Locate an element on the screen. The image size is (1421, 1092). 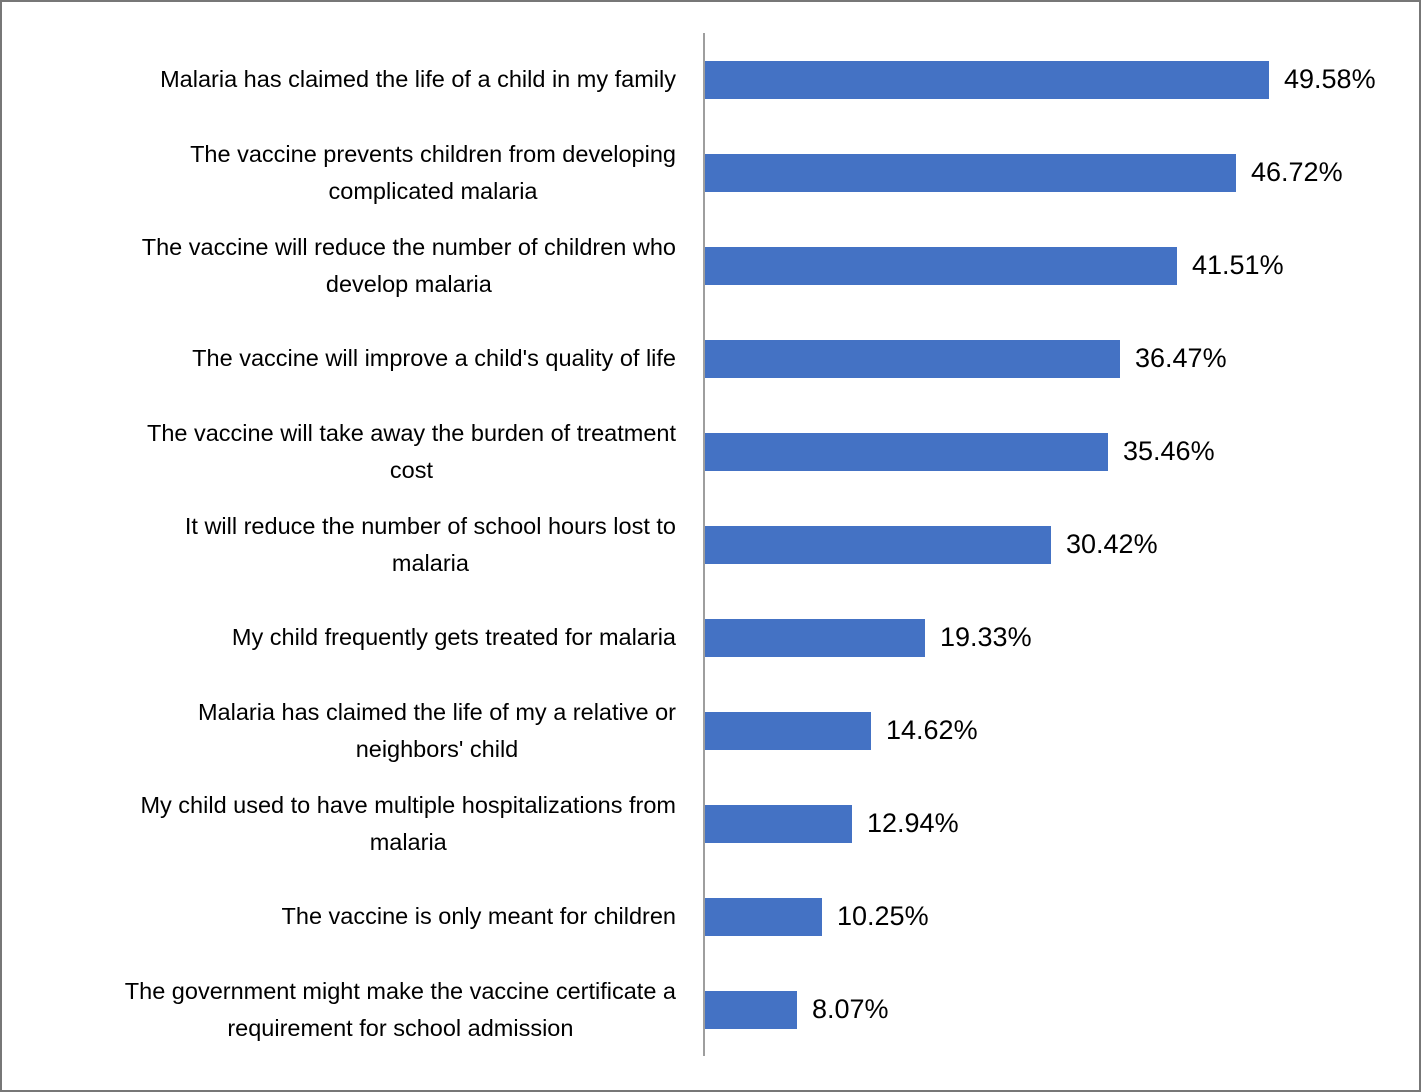
value-label: 46.72% is located at coordinates (1297, 172).